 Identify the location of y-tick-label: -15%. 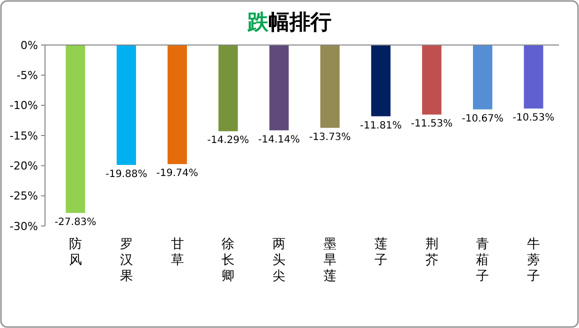
(24, 135).